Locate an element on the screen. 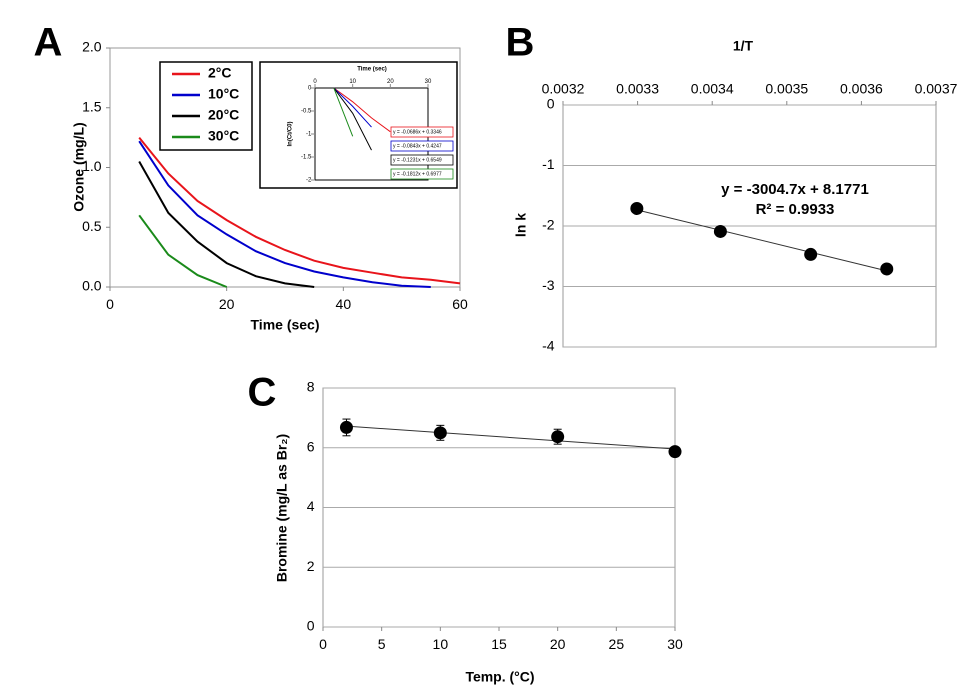  y-axis-label: ln(Ct/C0) is located at coordinates (291, 134).